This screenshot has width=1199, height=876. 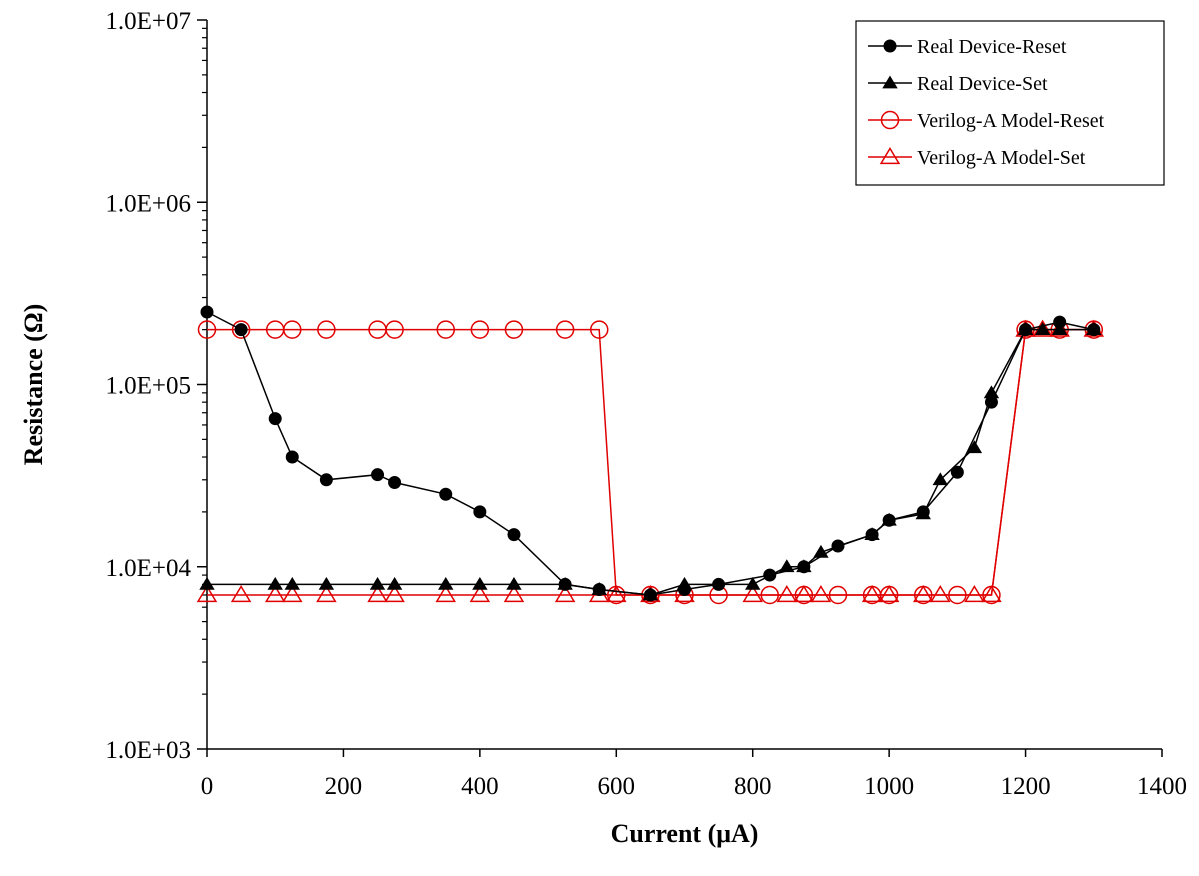 I want to click on x-axis-title: Current (μA), so click(x=685, y=833).